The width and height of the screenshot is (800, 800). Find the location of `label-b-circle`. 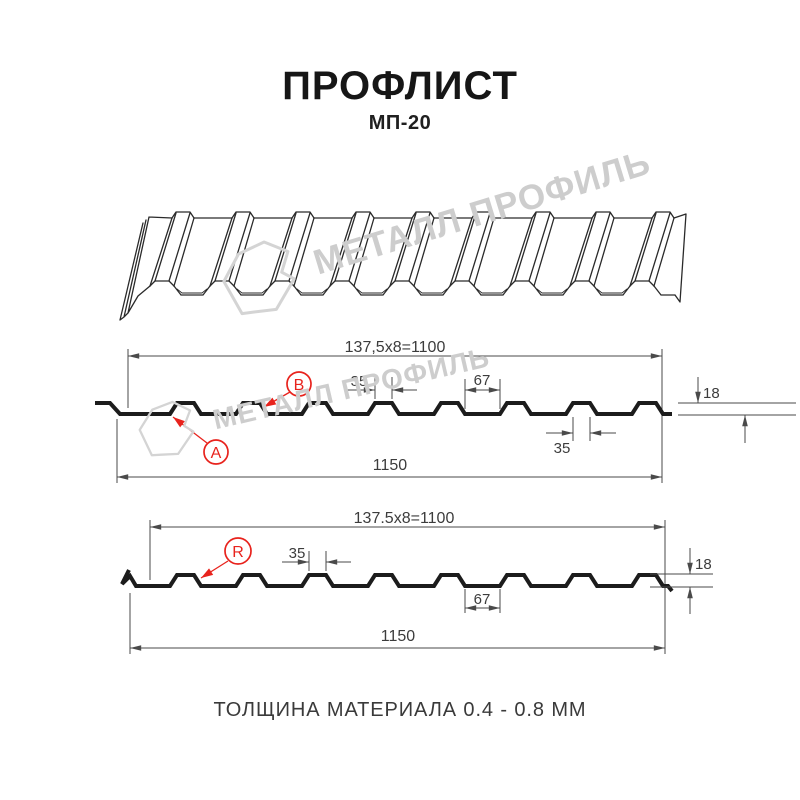

label-b-circle is located at coordinates (299, 384).